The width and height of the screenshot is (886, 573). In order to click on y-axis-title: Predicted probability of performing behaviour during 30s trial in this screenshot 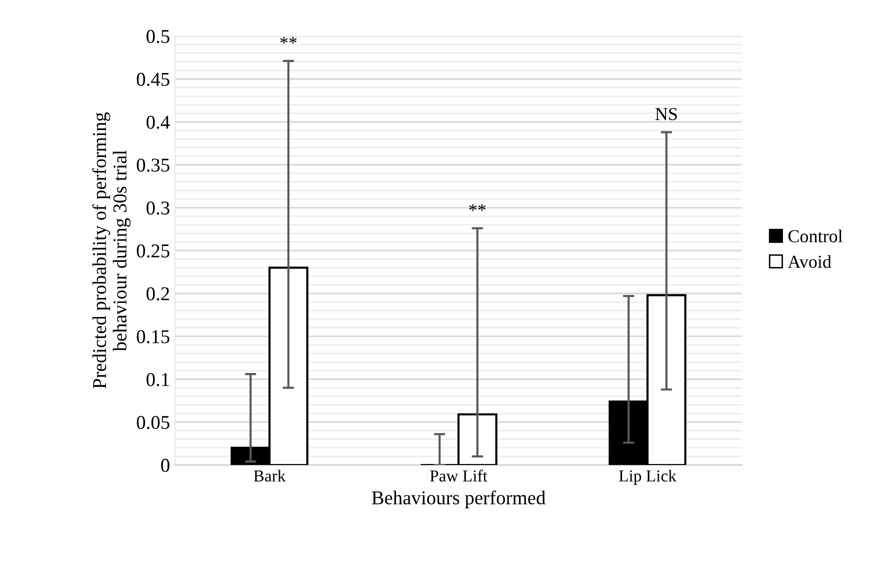, I will do `click(111, 250)`.